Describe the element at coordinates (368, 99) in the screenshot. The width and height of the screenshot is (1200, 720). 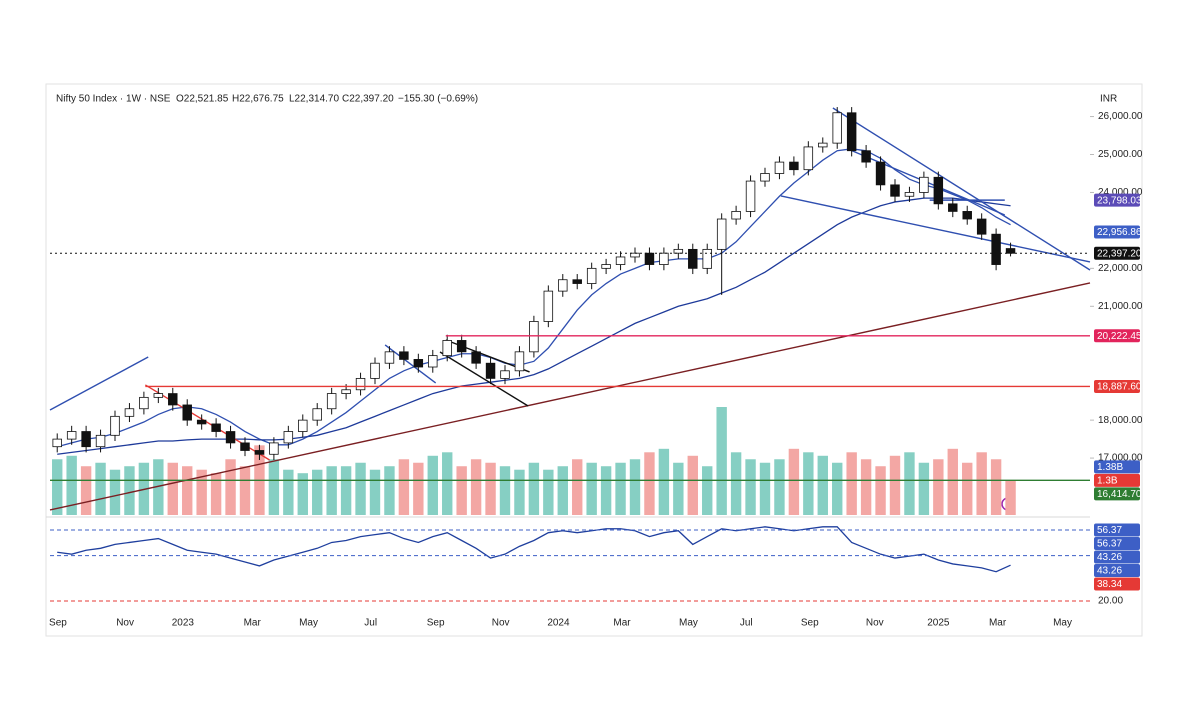
I see `ohlc-close: C22,397.20` at that location.